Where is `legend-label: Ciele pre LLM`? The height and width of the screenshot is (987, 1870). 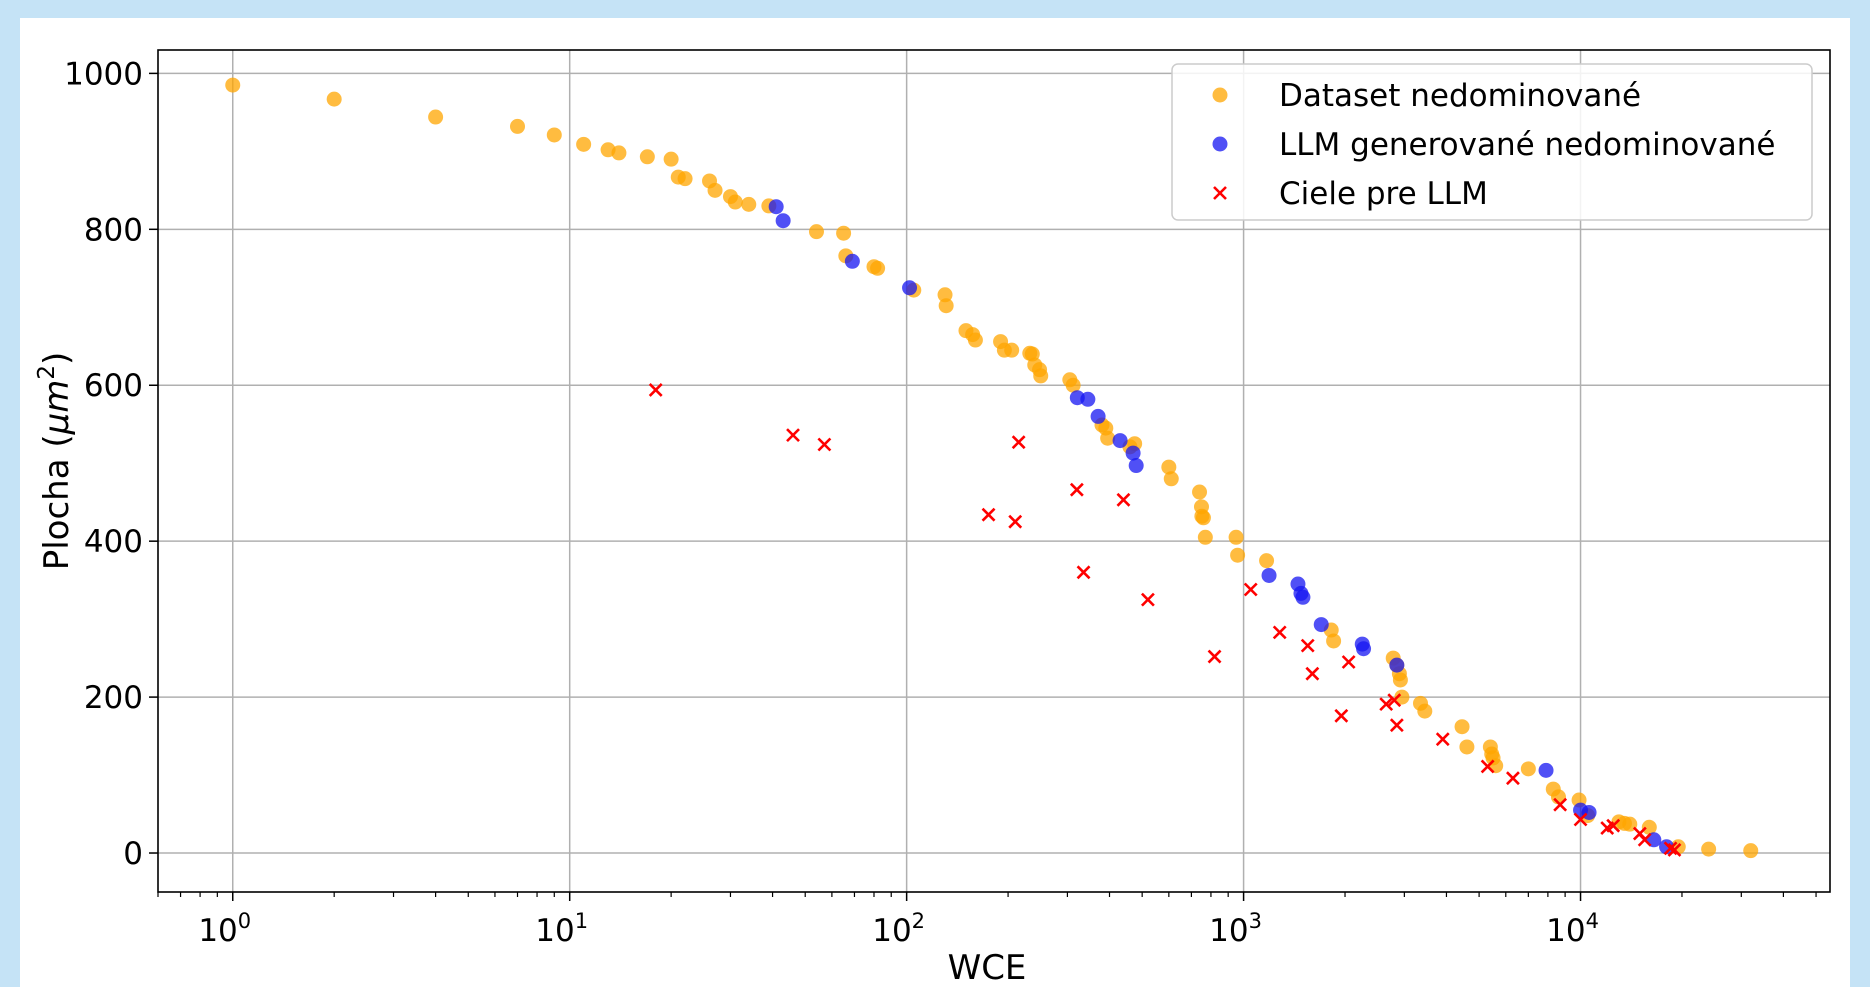
legend-label: Ciele pre LLM is located at coordinates (1383, 194).